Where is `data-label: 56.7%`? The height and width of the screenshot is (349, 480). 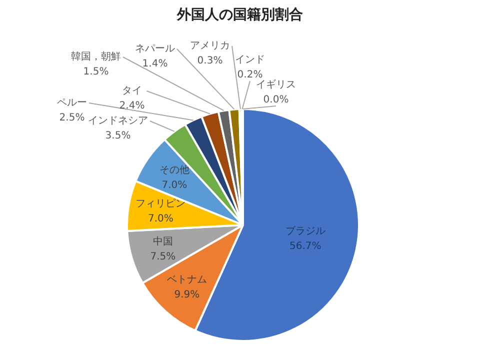 data-label: 56.7% is located at coordinates (305, 246).